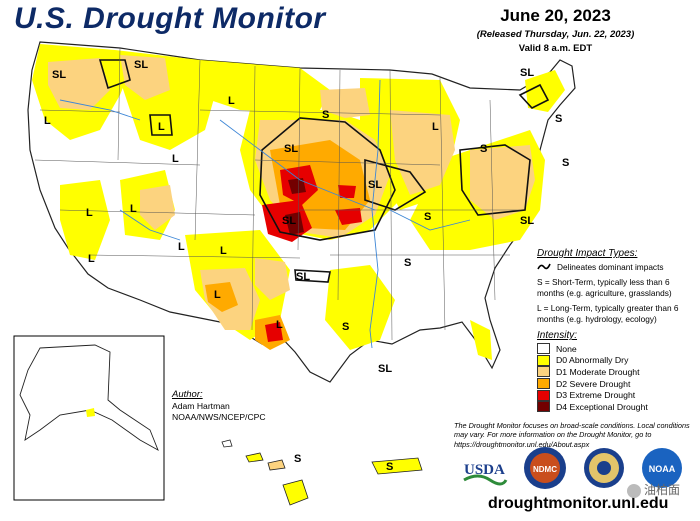 The width and height of the screenshot is (700, 521). What do you see at coordinates (484, 470) in the screenshot?
I see `svg-text: USDA` at bounding box center [484, 470].